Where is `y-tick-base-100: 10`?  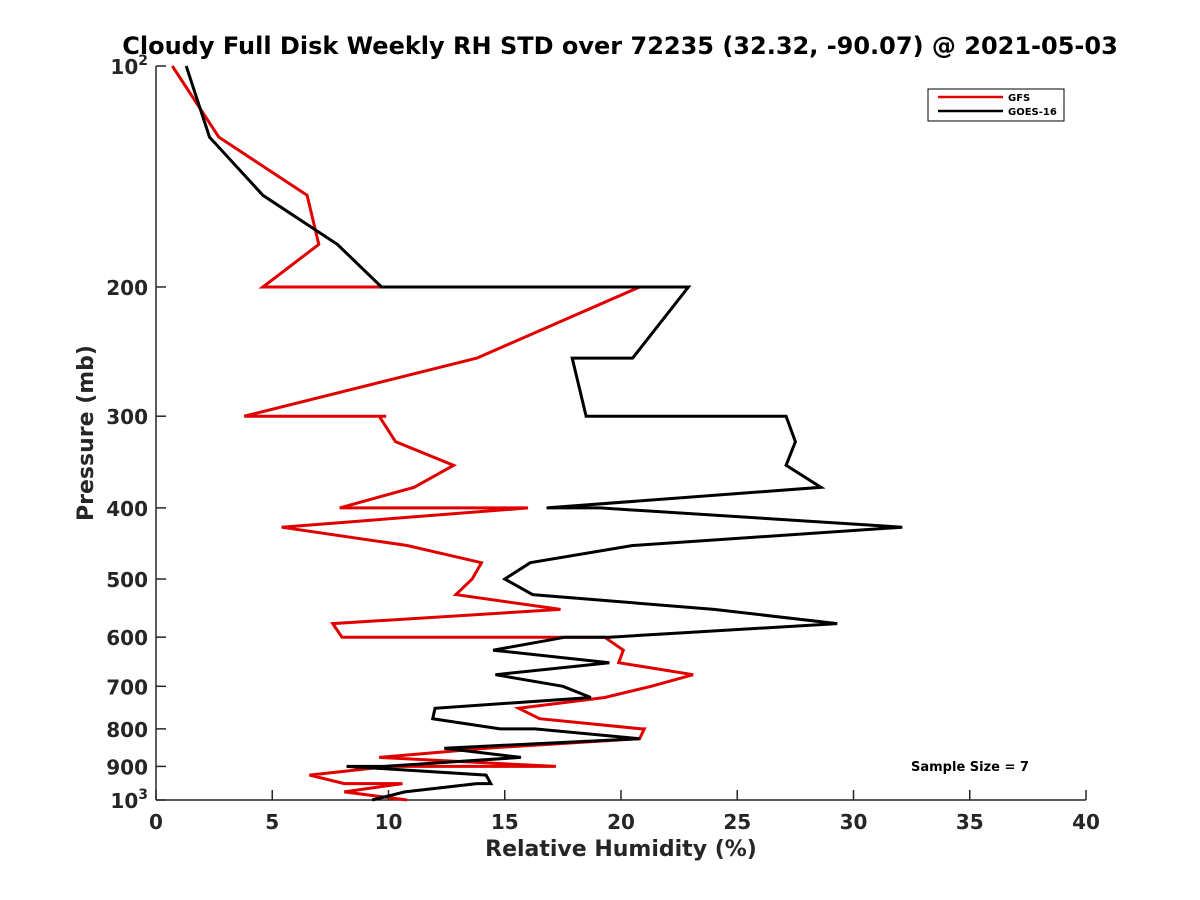 y-tick-base-100: 10 is located at coordinates (124, 67).